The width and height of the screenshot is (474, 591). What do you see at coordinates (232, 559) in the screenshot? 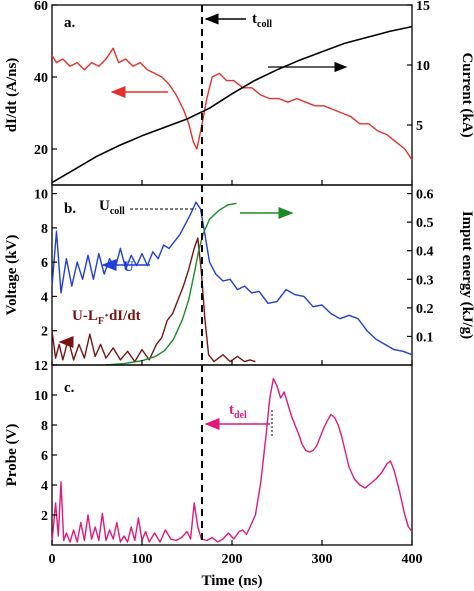
I see `x-tick-label-2: 200` at bounding box center [232, 559].